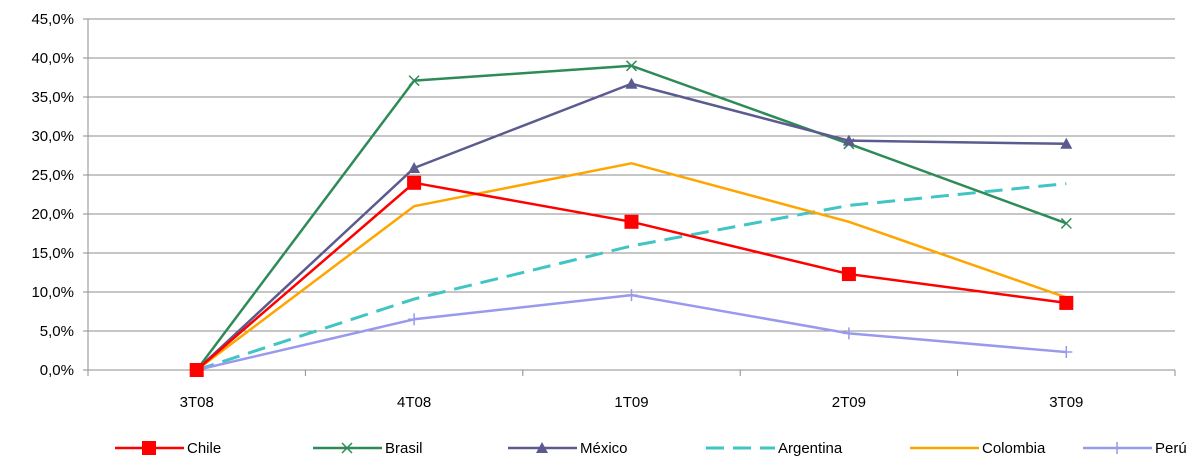 This screenshot has height=459, width=1187. What do you see at coordinates (52, 136) in the screenshot?
I see `y-tick-label: 30,0%` at bounding box center [52, 136].